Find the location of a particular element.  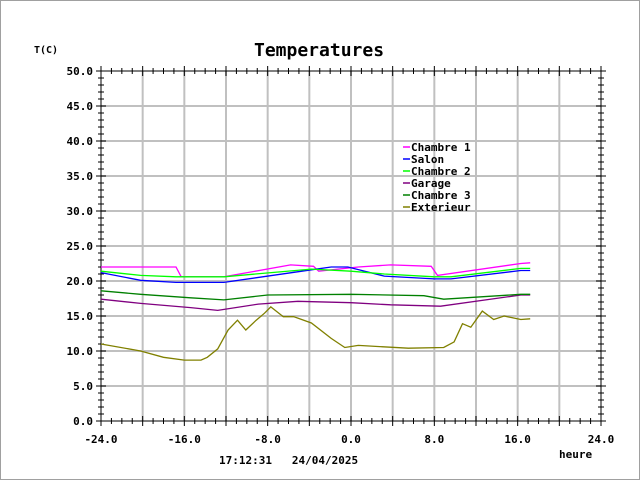

x-tick-label: 16.0 is located at coordinates (517, 439).